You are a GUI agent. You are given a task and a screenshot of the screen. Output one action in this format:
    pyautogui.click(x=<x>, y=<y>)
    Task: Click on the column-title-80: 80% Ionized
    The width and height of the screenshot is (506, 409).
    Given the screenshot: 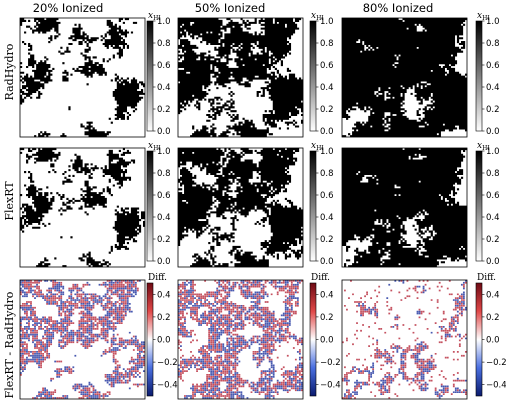 What is the action you would take?
    pyautogui.click(x=398, y=8)
    